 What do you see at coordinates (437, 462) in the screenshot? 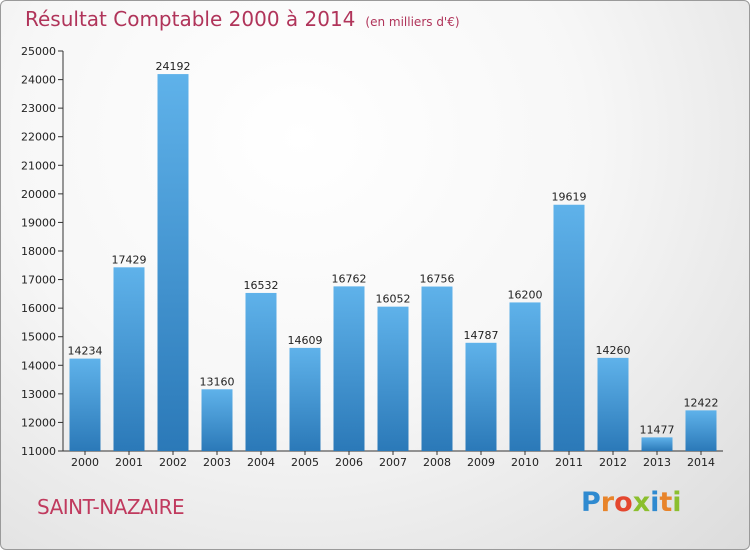
I see `x-tick-label-2008: 2008` at bounding box center [437, 462].